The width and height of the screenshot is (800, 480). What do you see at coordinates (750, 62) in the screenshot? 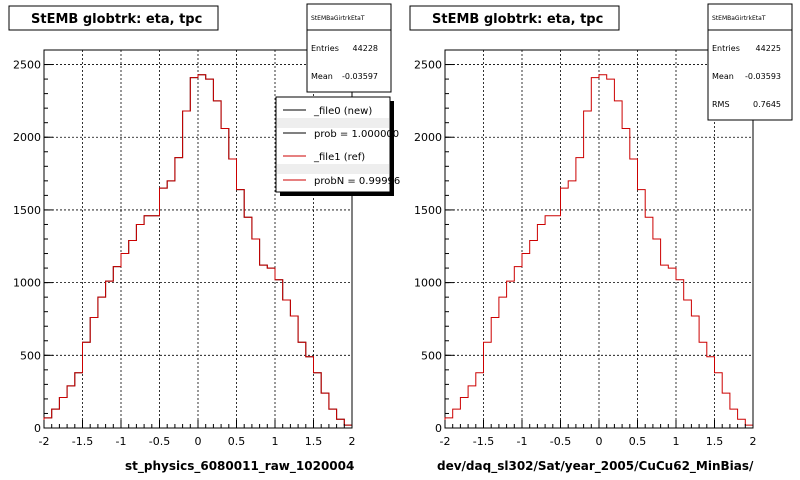
I see `right-stats-box` at bounding box center [750, 62].